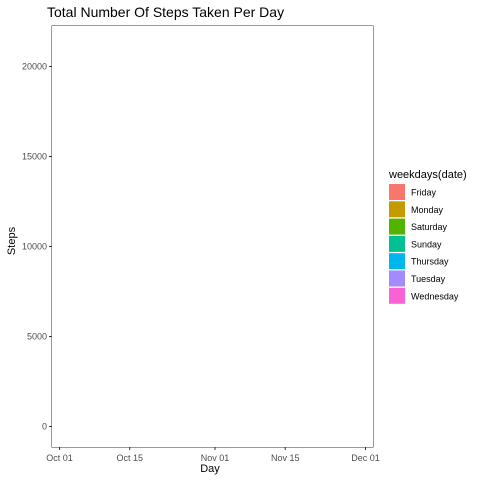 This screenshot has width=480, height=480. I want to click on x-tick-label: Dec 01, so click(365, 458).